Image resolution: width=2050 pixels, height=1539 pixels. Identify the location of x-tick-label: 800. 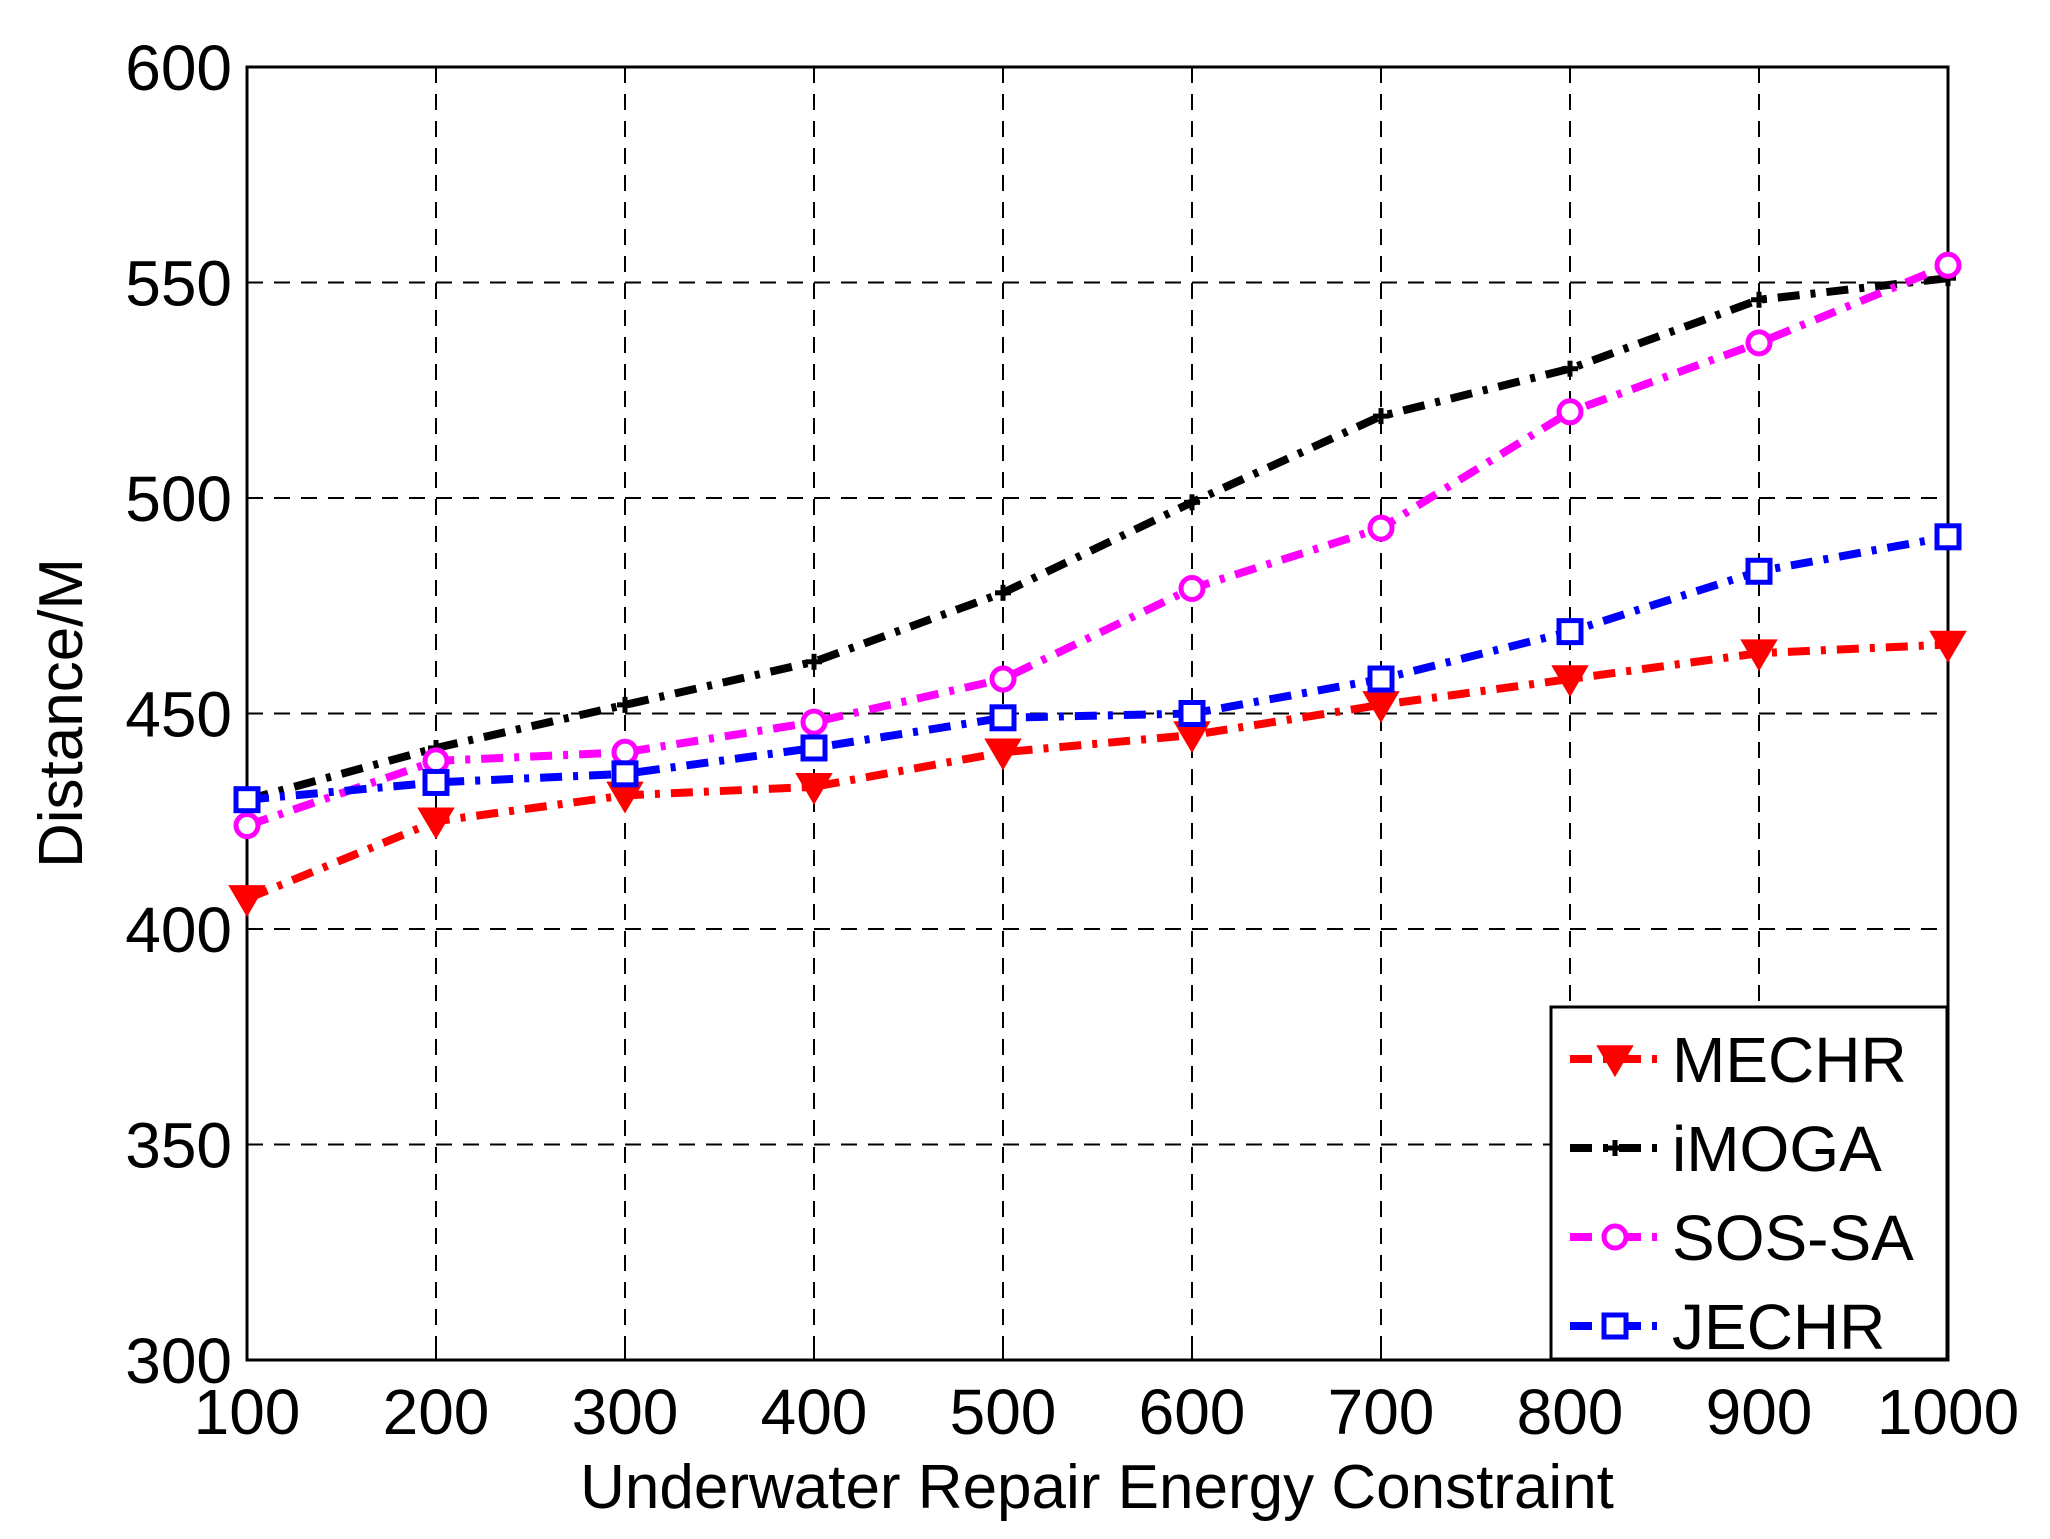
(1570, 1412).